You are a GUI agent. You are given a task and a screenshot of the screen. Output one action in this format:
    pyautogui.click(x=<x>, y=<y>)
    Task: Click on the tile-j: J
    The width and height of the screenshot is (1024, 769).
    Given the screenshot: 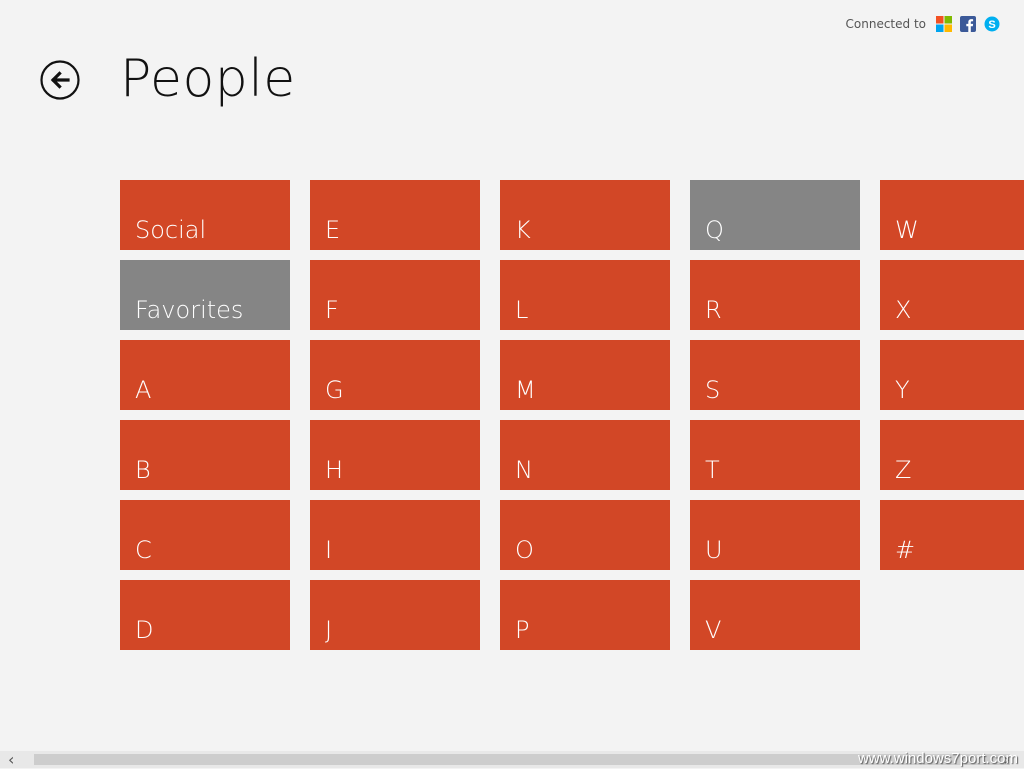 What is the action you would take?
    pyautogui.click(x=395, y=615)
    